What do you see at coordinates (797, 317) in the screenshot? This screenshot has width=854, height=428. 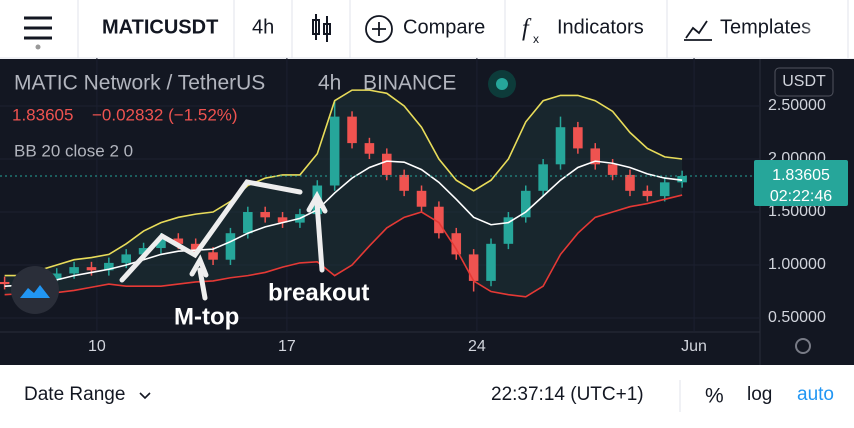 I see `y-tick-label: 0.50000` at bounding box center [797, 317].